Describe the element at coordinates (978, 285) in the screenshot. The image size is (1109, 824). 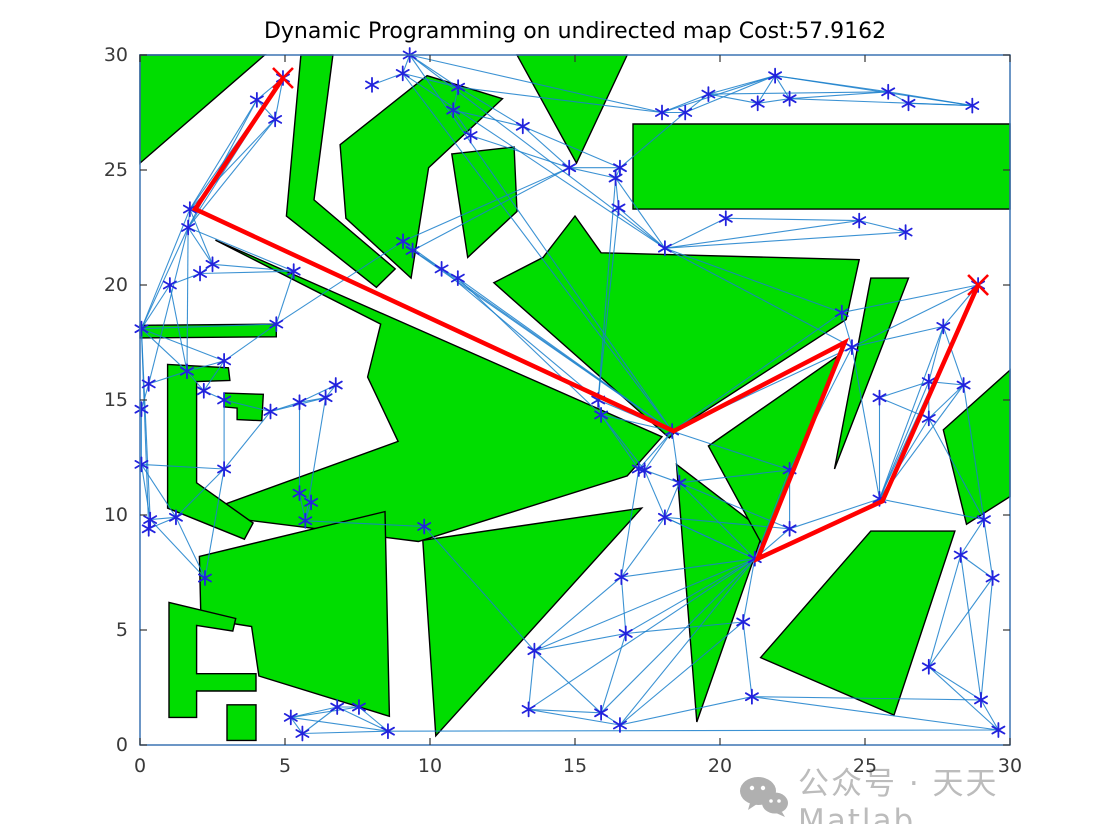
I see `goal-marker` at that location.